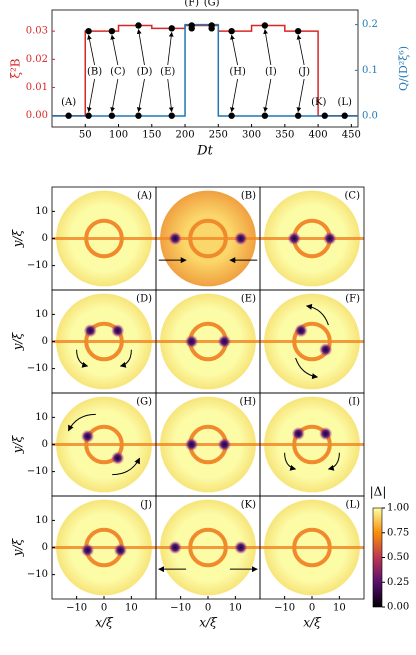 Image resolution: width=416 pixels, height=655 pixels. I want to click on colorbar-tick-label: 1.00, so click(398, 508).